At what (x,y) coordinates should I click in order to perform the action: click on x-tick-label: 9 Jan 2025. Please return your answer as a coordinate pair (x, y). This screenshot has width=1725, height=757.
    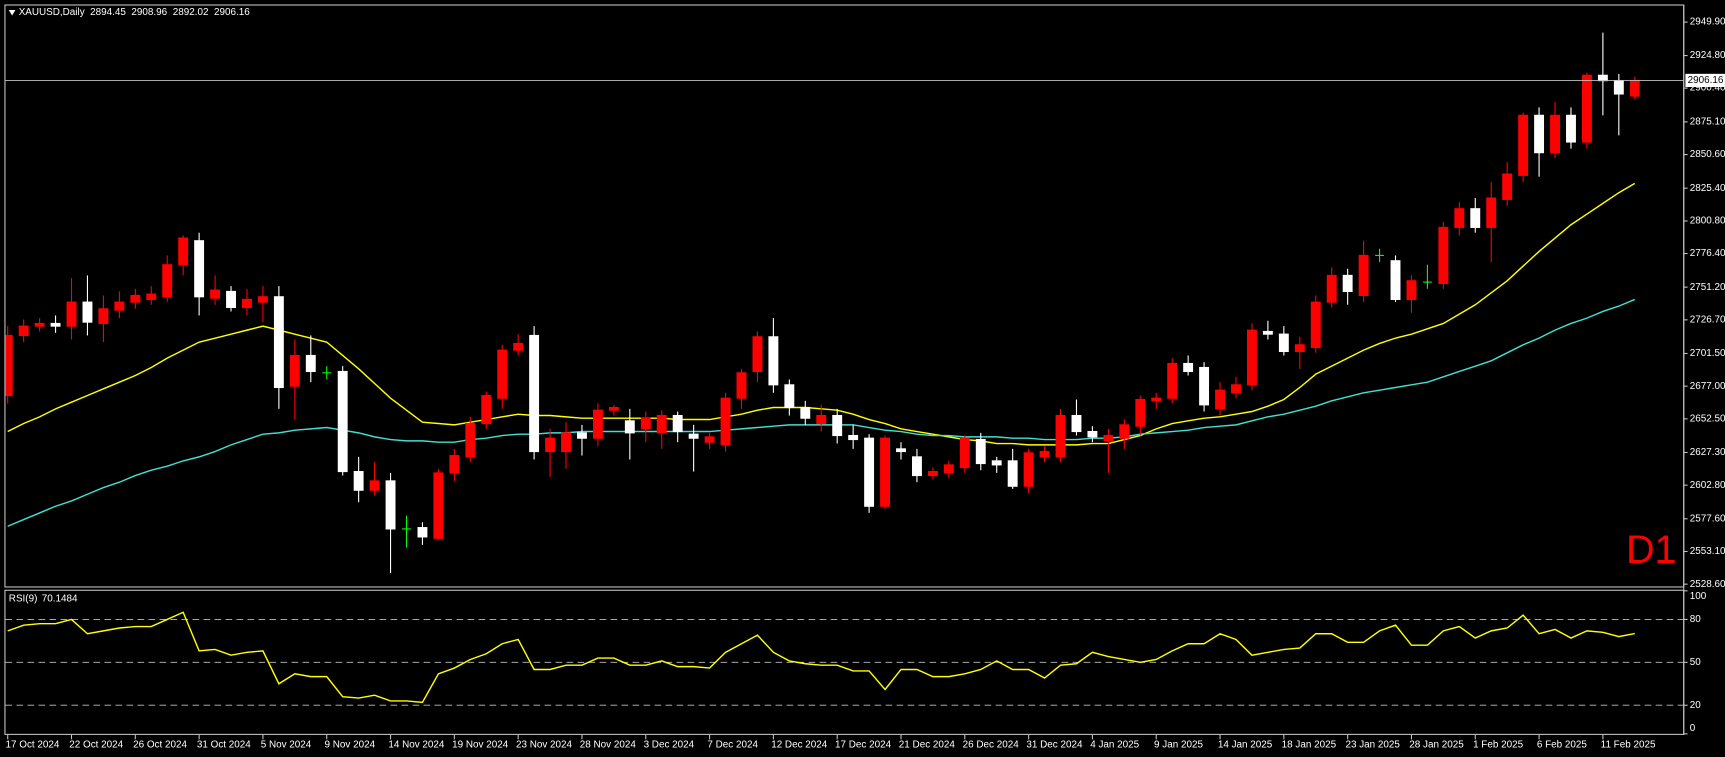
    Looking at the image, I should click on (1178, 744).